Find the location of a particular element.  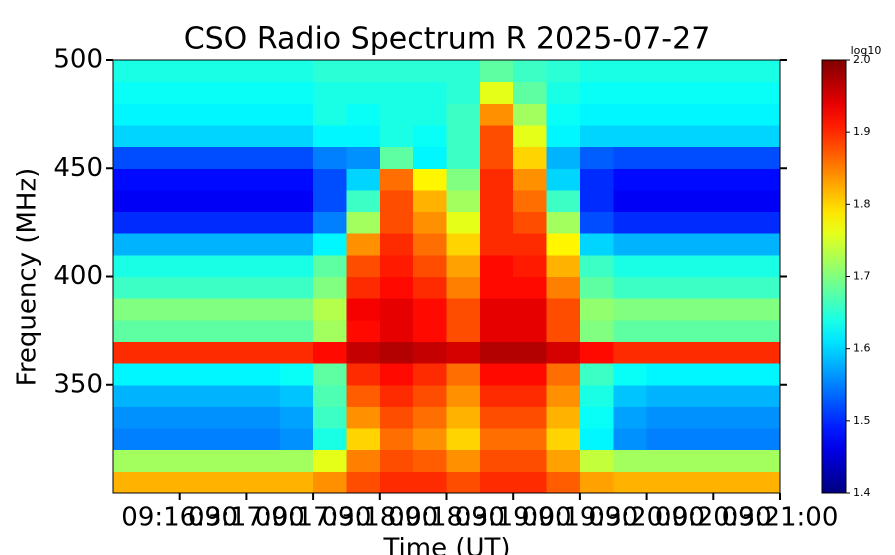

x-tick-label: 09:17:30 is located at coordinates (313, 518).